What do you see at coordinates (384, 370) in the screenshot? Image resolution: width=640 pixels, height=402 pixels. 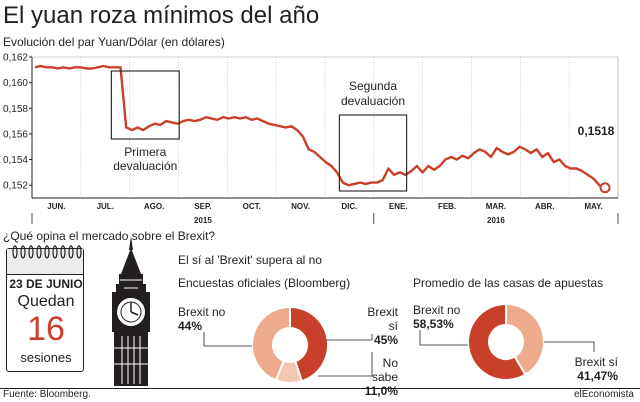 I see `encuestas-ns-text: No sabe` at bounding box center [384, 370].